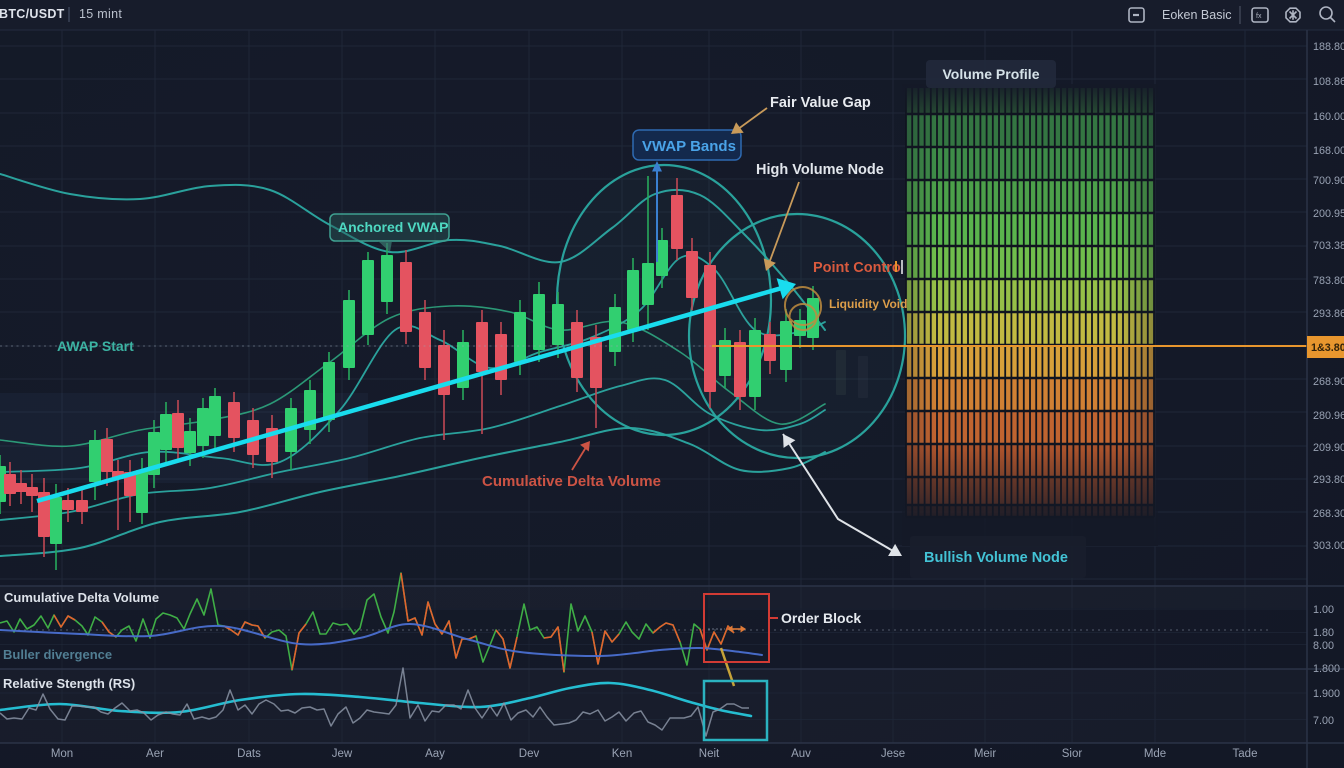  What do you see at coordinates (435, 754) in the screenshot?
I see `svg-text: Aay` at bounding box center [435, 754].